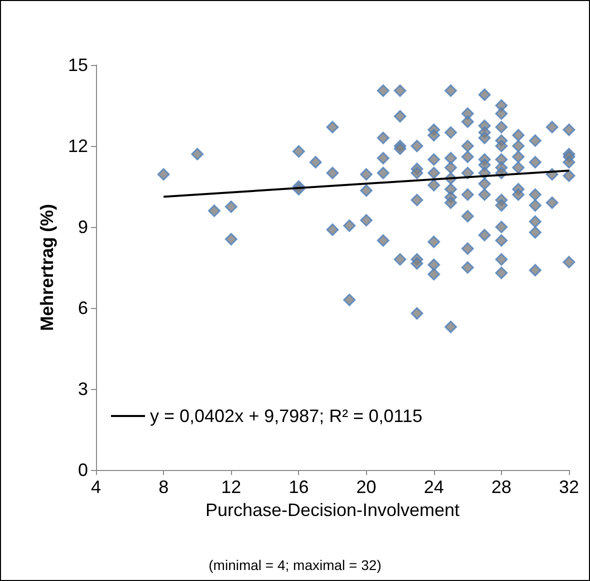  I want to click on y-tick-label: 12, so click(78, 146).